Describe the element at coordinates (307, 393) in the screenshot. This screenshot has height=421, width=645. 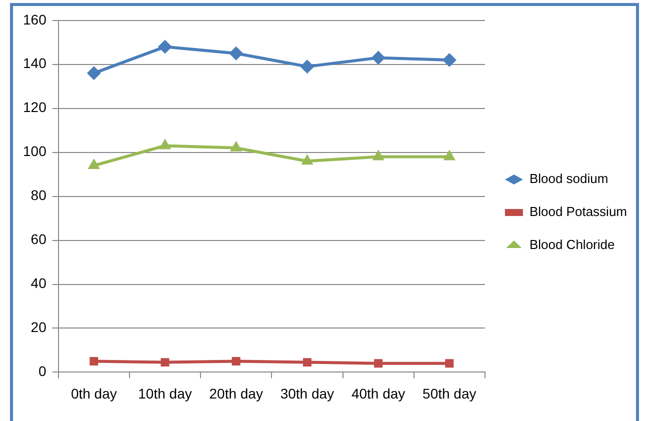
I see `x-tick-label: 30th day` at that location.